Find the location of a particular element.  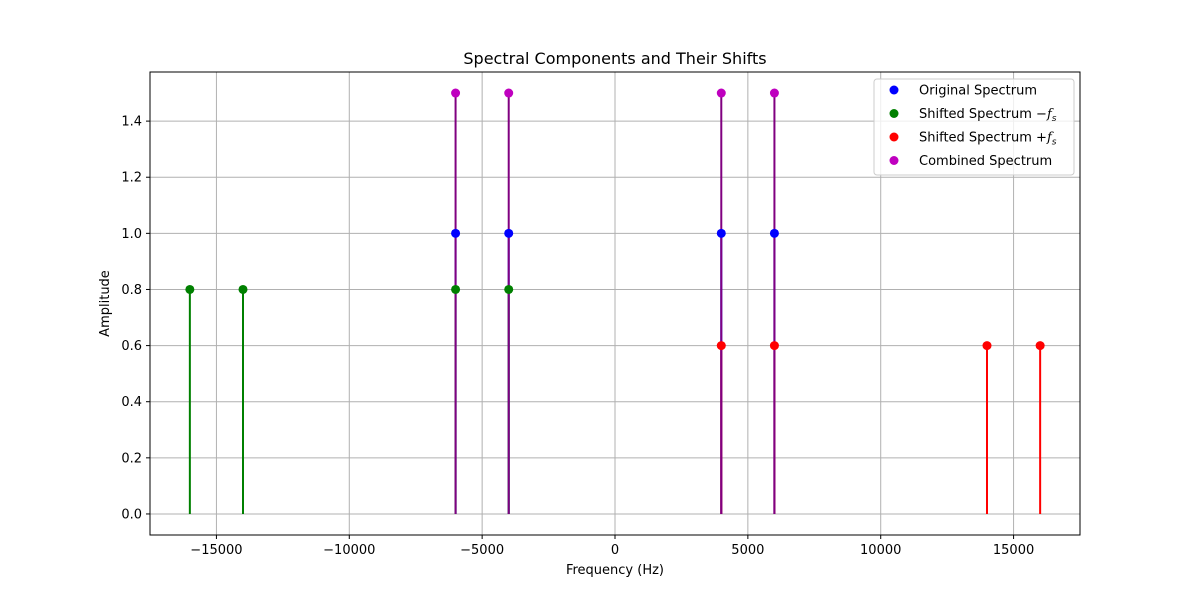

legend-entry: Shifted Spectrum −fs is located at coordinates (973, 115).